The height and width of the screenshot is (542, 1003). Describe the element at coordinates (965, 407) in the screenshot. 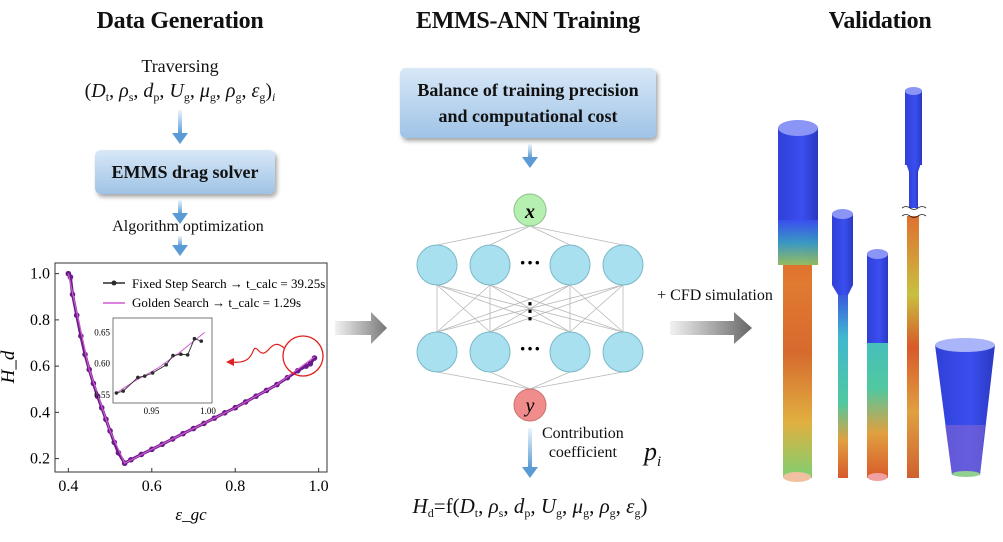

I see `reactor-cone` at that location.